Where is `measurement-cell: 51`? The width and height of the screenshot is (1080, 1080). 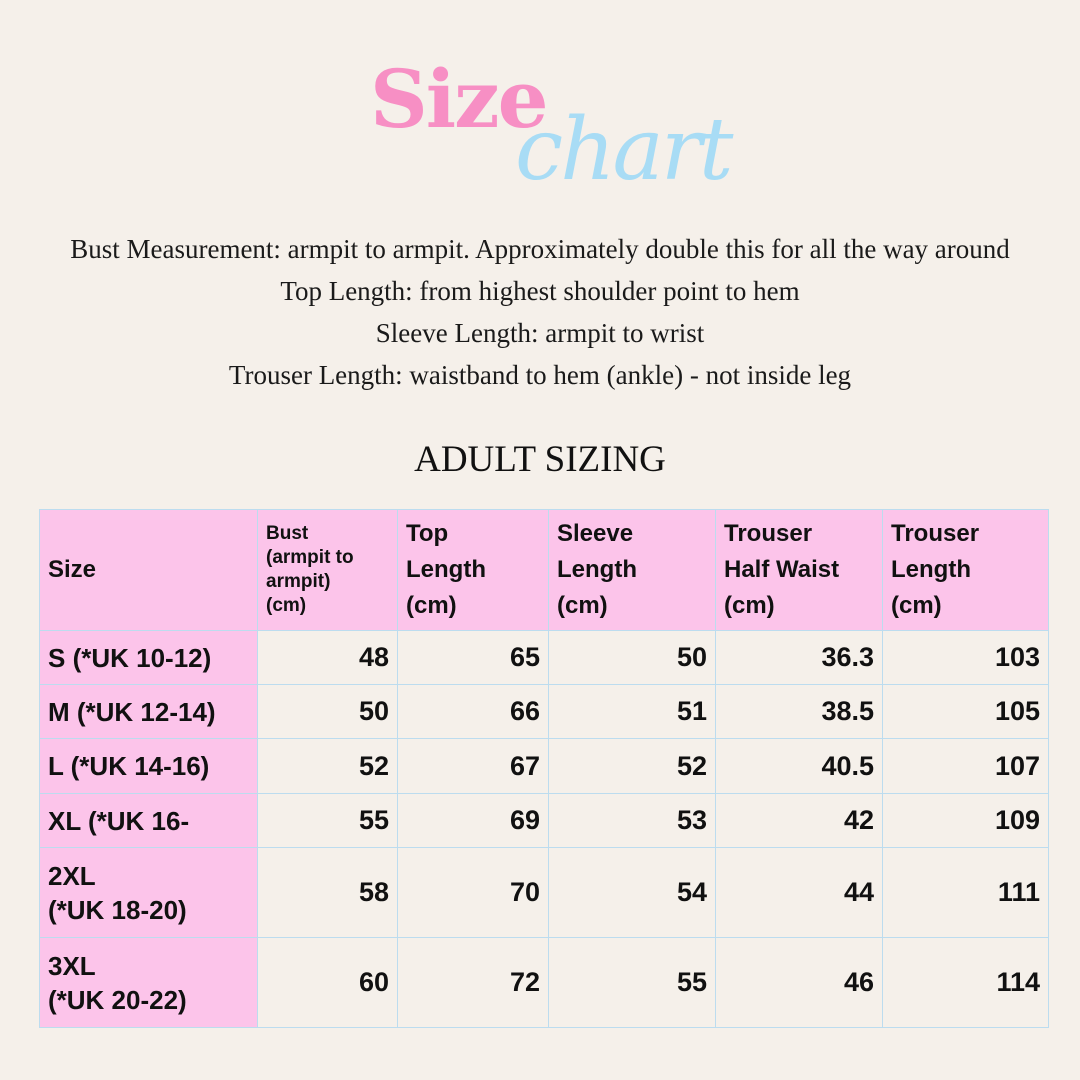 measurement-cell: 51 is located at coordinates (632, 711).